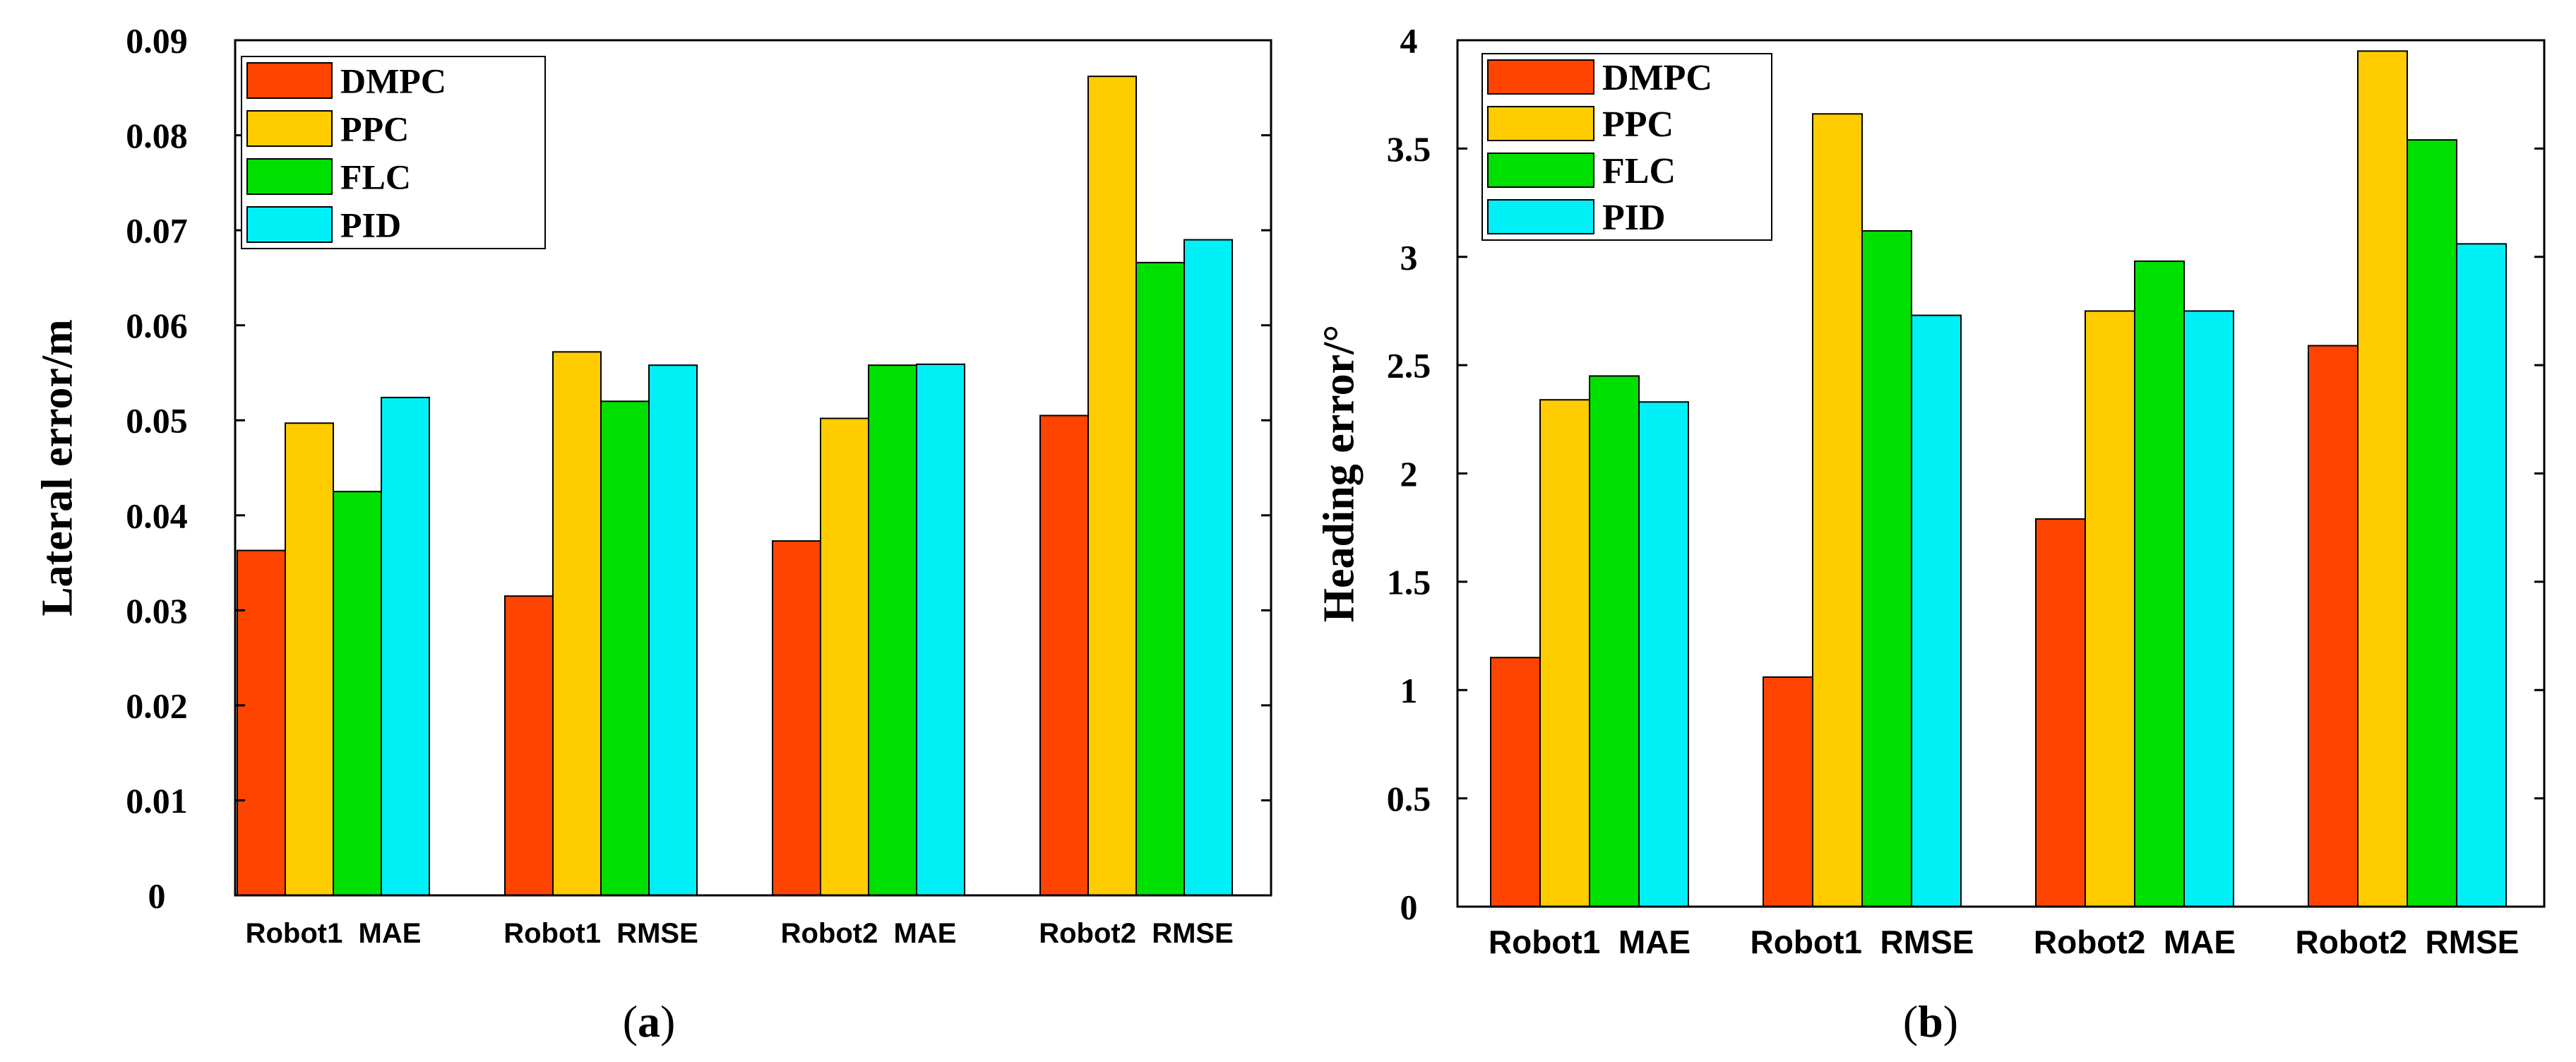 This screenshot has height=1062, width=2576. I want to click on caption-letter: a, so click(649, 1021).